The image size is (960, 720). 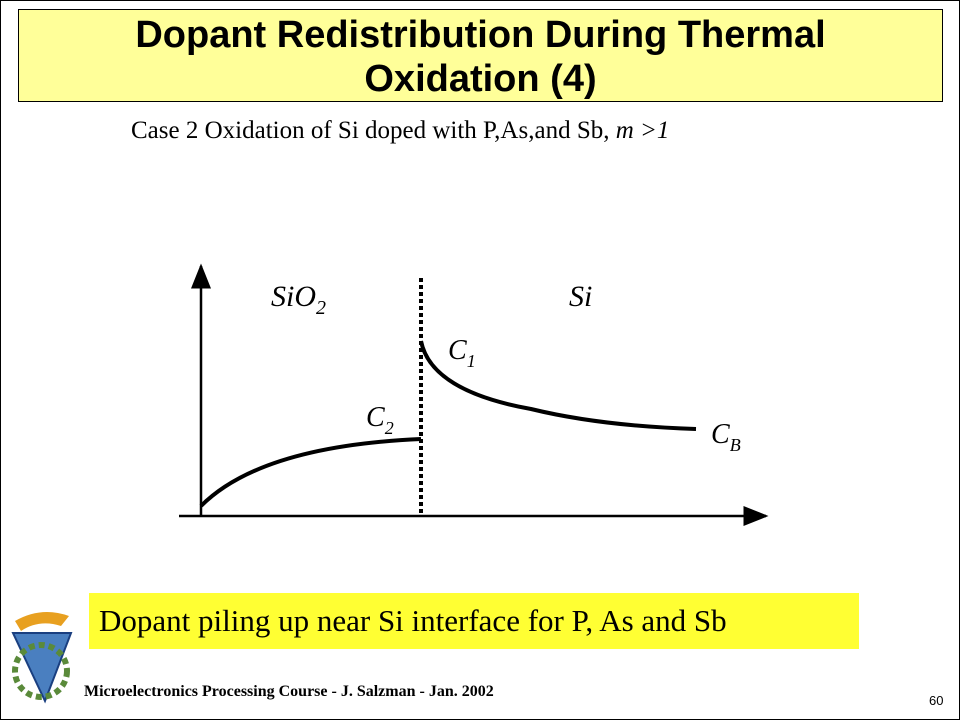 What do you see at coordinates (42, 658) in the screenshot?
I see `logo` at bounding box center [42, 658].